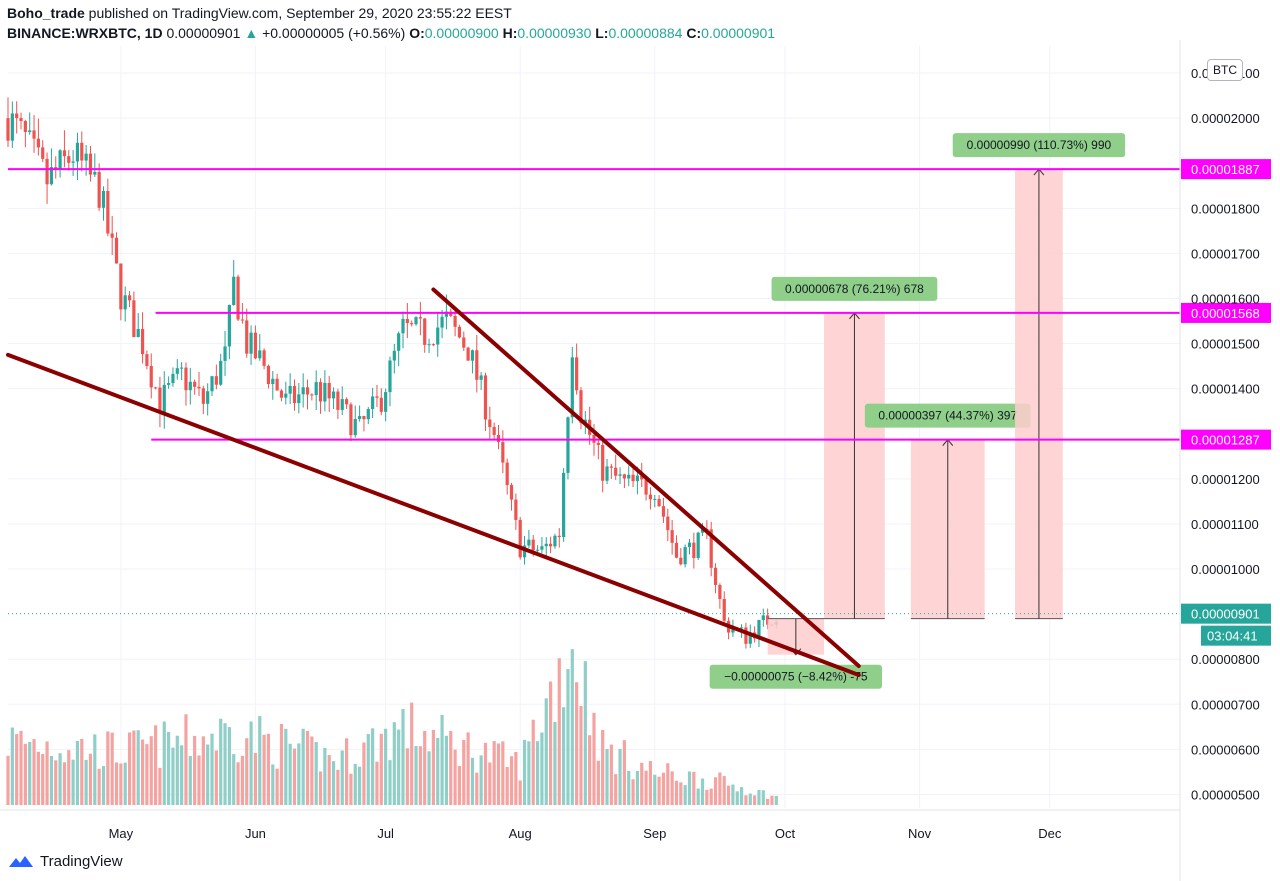 The height and width of the screenshot is (881, 1280). Describe the element at coordinates (1039, 145) in the screenshot. I see `projection-label: 0.00000990 (110.73%) 990` at that location.